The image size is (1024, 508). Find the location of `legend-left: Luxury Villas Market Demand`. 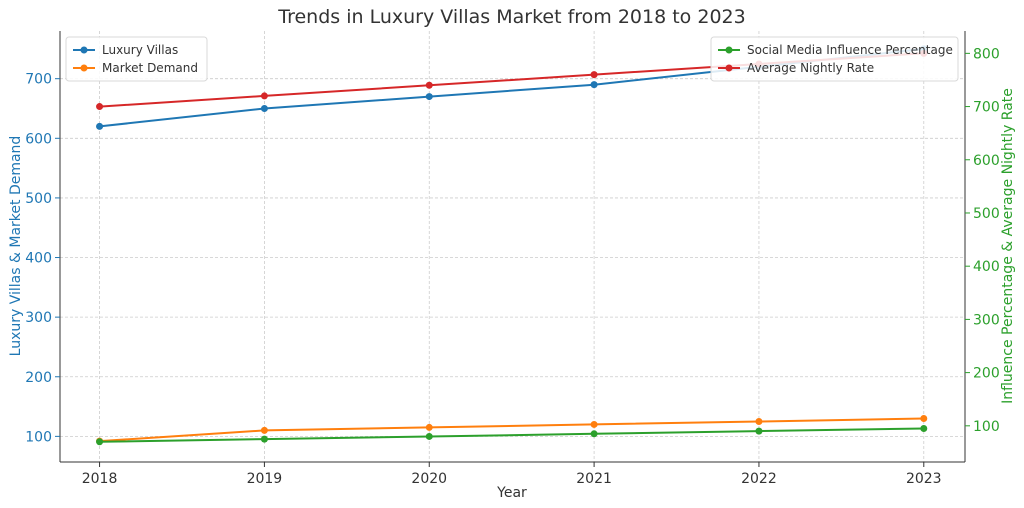

legend-left: Luxury Villas Market Demand is located at coordinates (136, 59).